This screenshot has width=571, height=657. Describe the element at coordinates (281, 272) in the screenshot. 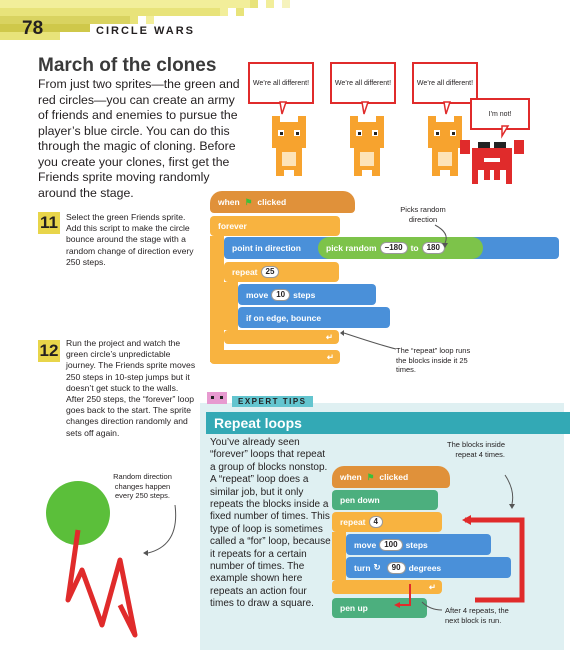

I see `repeat-block: repeat 25` at that location.